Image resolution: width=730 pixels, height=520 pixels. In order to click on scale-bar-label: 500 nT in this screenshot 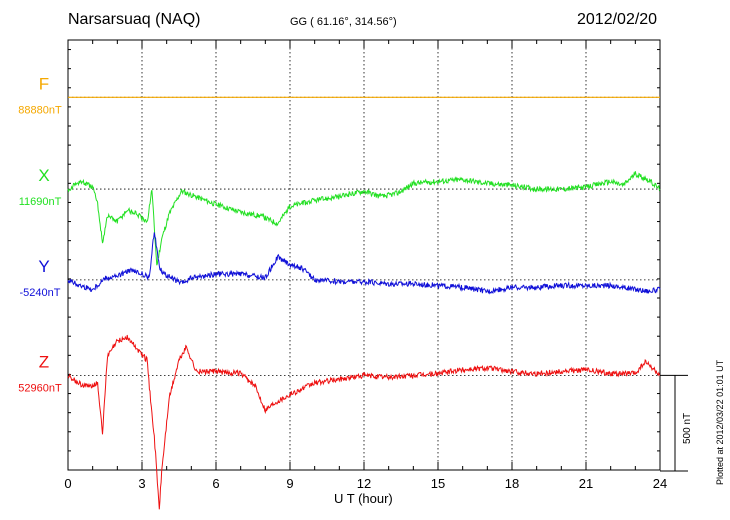, I will do `click(687, 428)`.